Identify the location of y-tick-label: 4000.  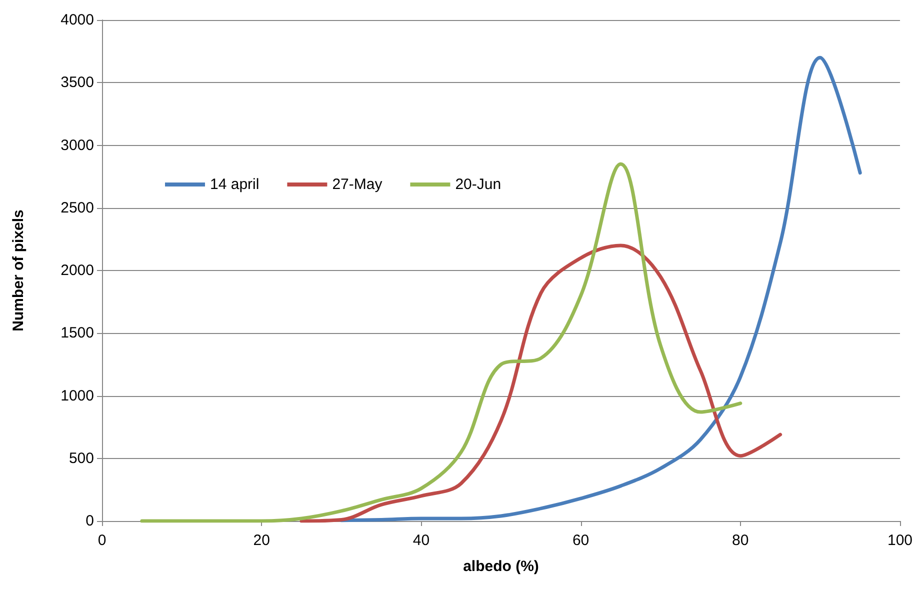
(77, 20).